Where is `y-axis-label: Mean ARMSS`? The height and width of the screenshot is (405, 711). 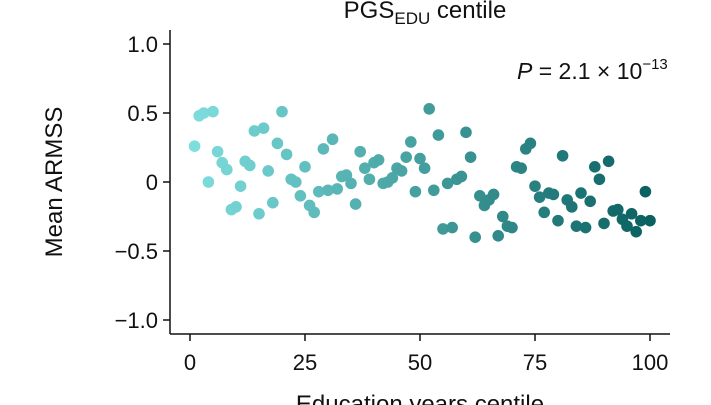 y-axis-label: Mean ARMSS is located at coordinates (54, 182).